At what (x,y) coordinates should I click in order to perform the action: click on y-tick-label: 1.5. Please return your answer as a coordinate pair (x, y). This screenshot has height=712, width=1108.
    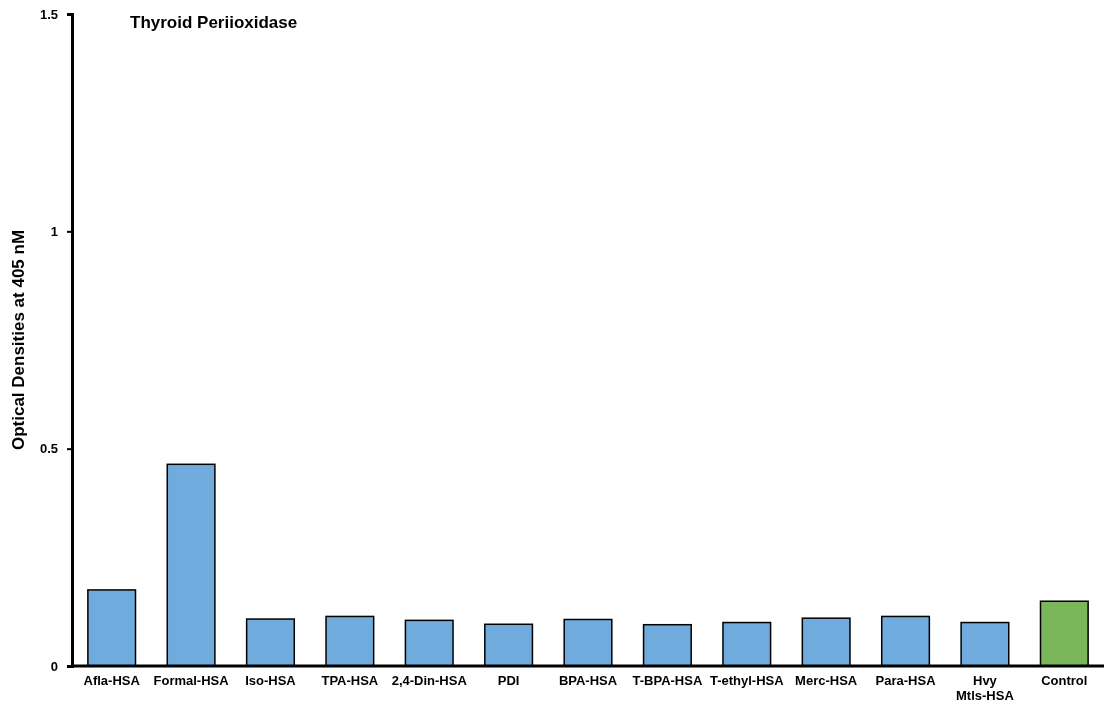
    Looking at the image, I should click on (48, 14).